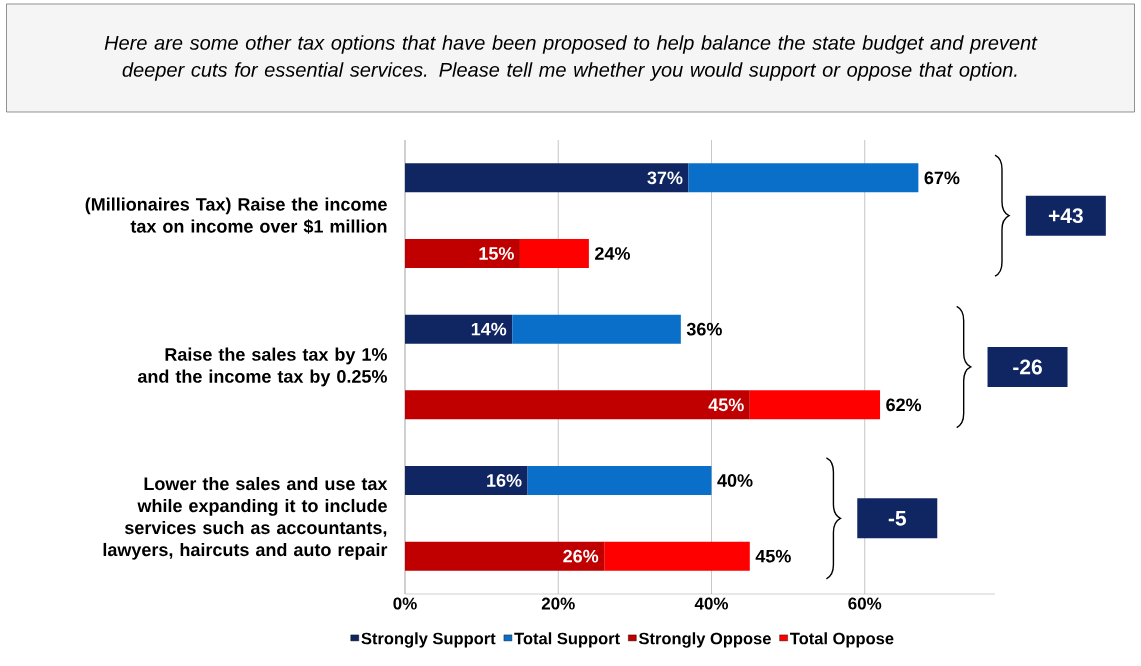 The image size is (1141, 666). Describe the element at coordinates (489, 329) in the screenshot. I see `data-label: 14%` at that location.